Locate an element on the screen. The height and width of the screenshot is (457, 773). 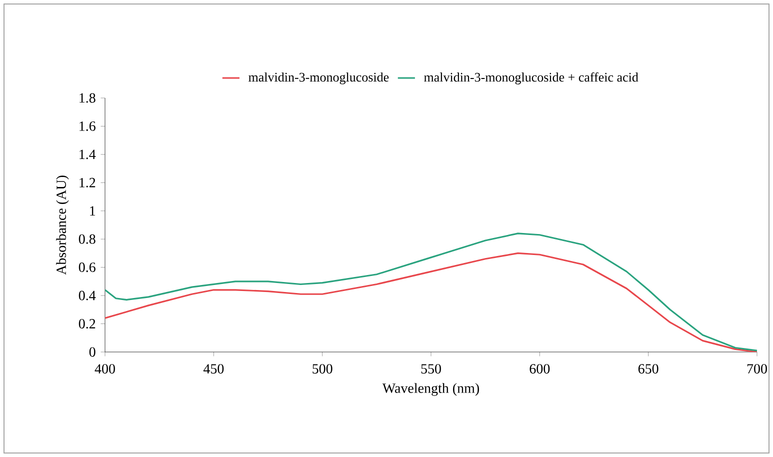
x-tick-label: 400 is located at coordinates (104, 369).